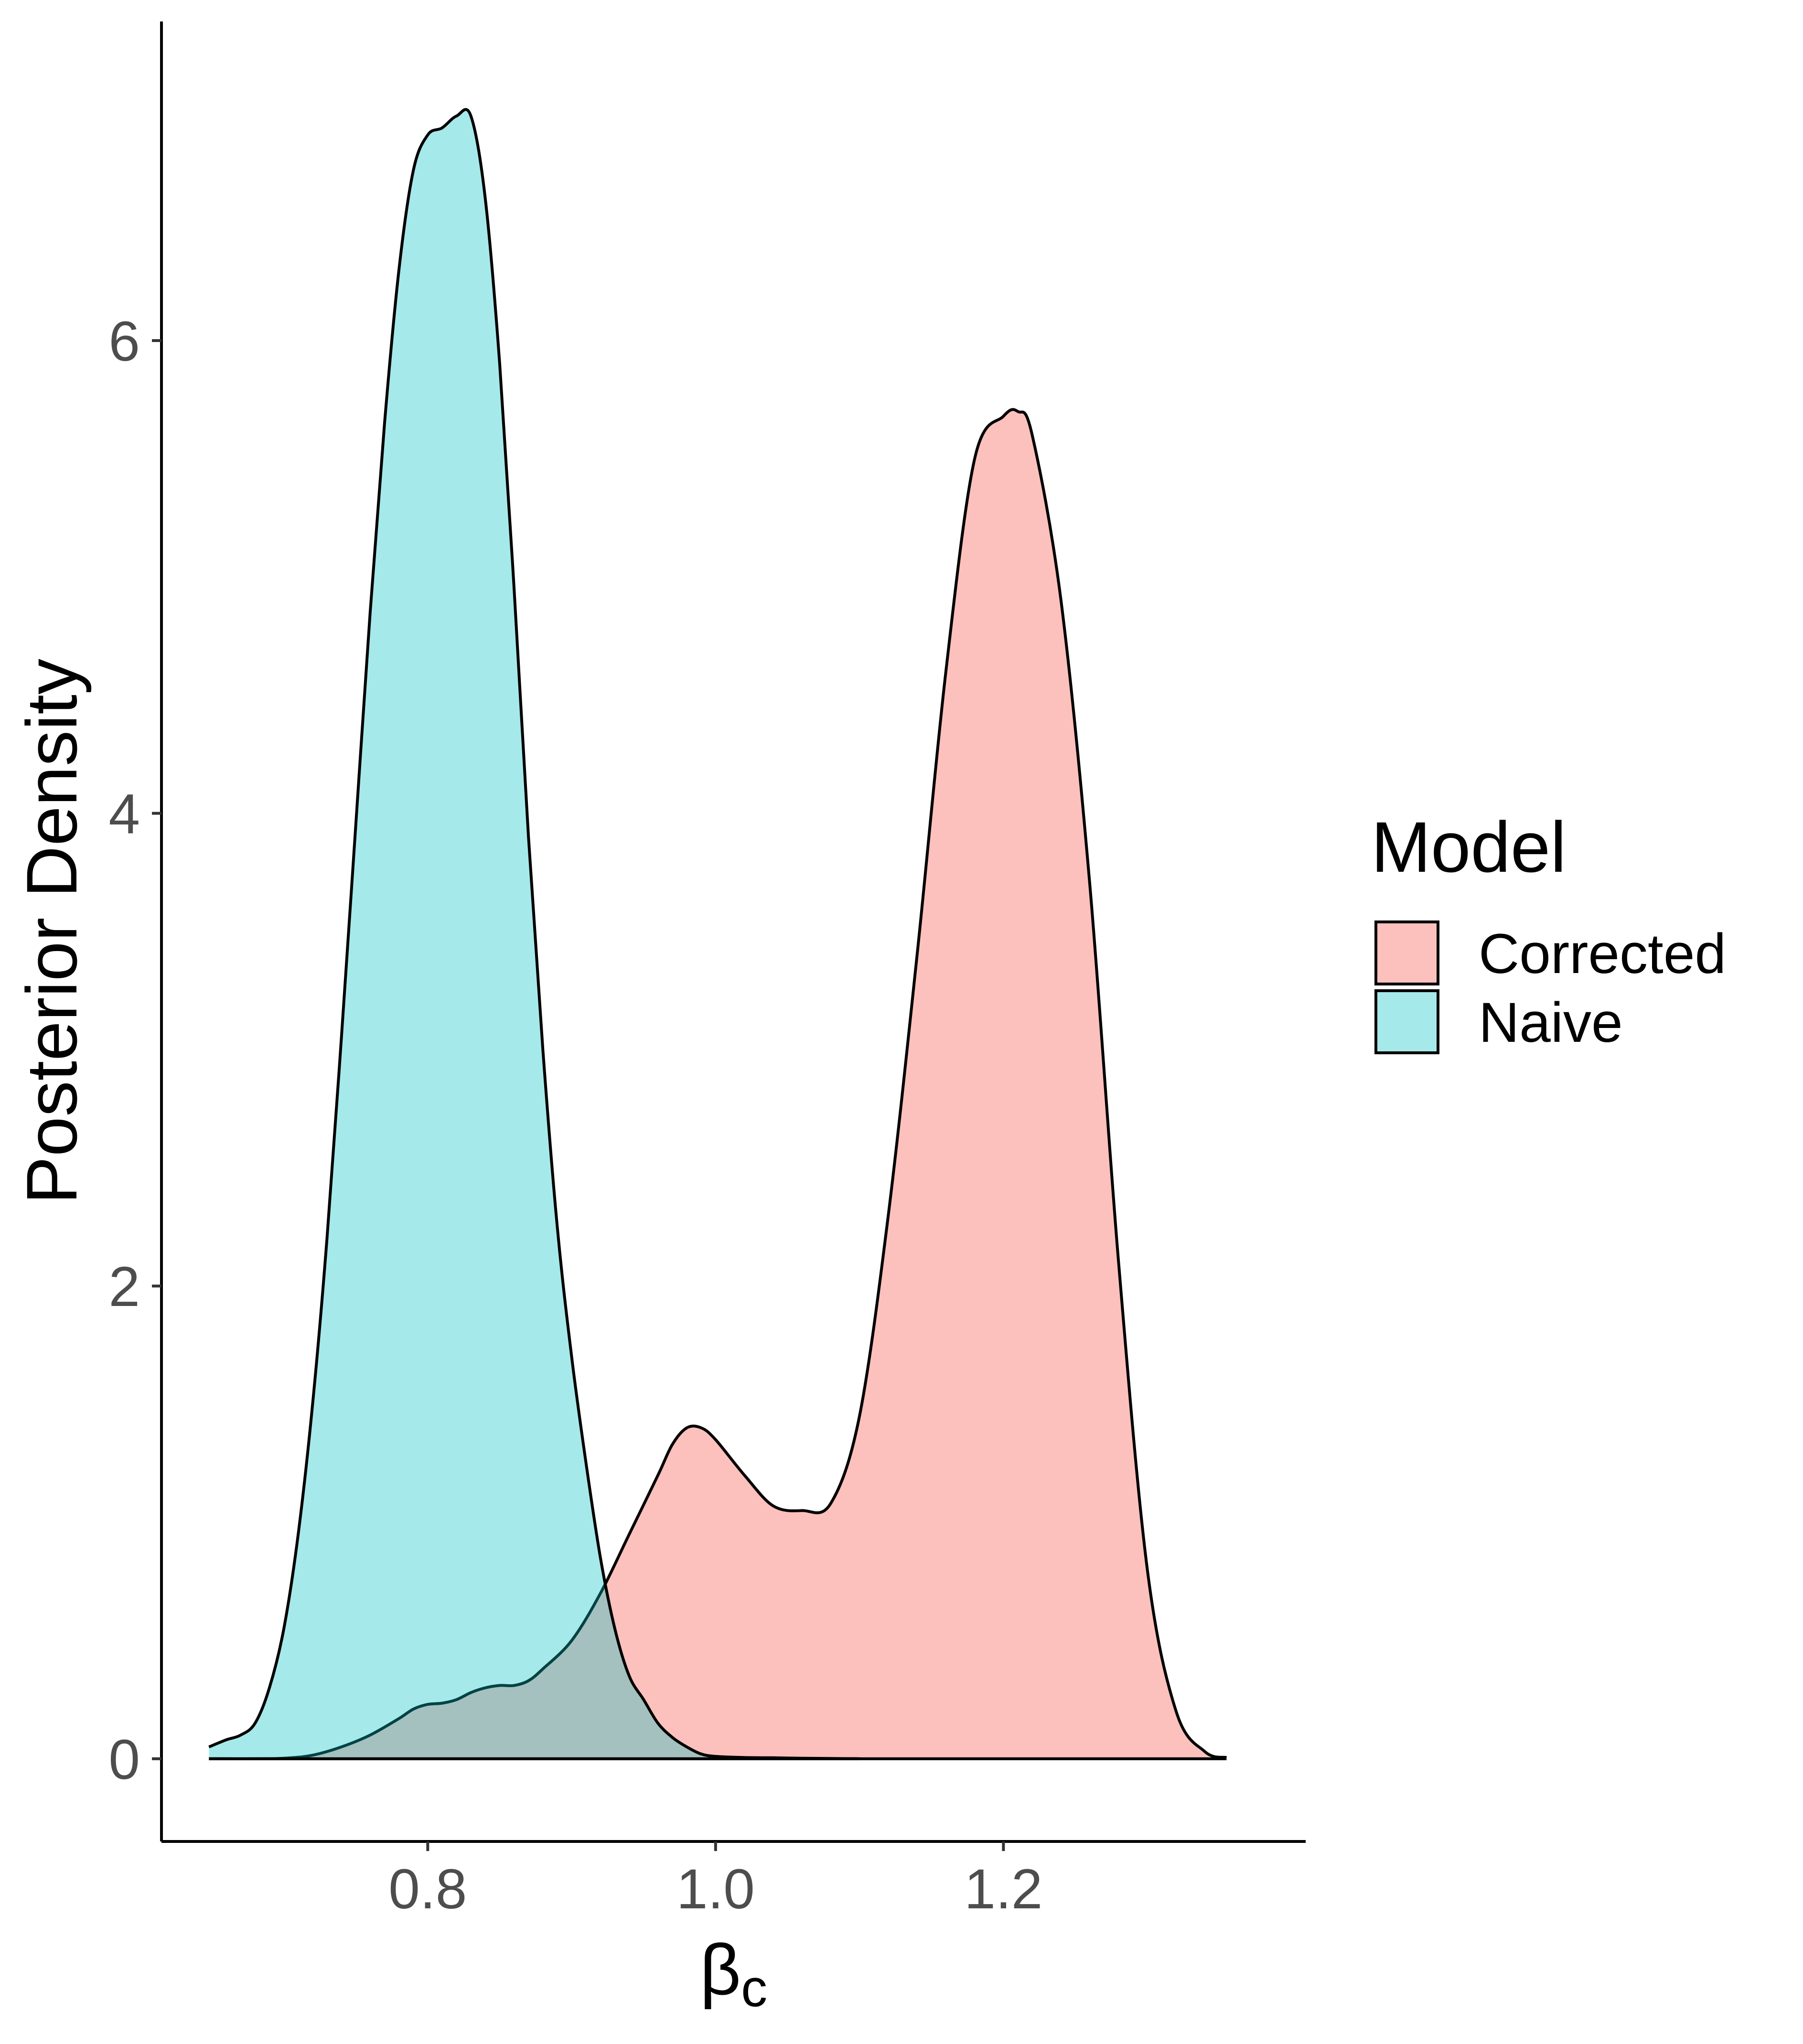 The height and width of the screenshot is (2044, 1803). I want to click on legend-title: Model, so click(1469, 847).